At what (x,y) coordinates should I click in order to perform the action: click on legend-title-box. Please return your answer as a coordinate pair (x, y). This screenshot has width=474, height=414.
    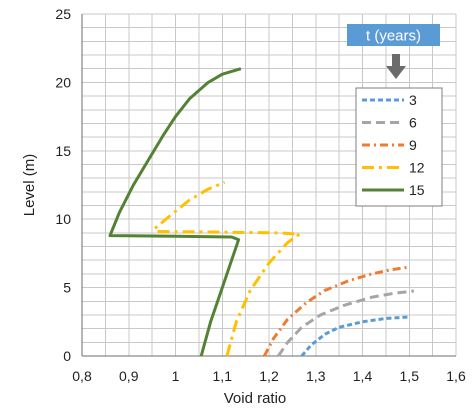
    Looking at the image, I should click on (393, 35).